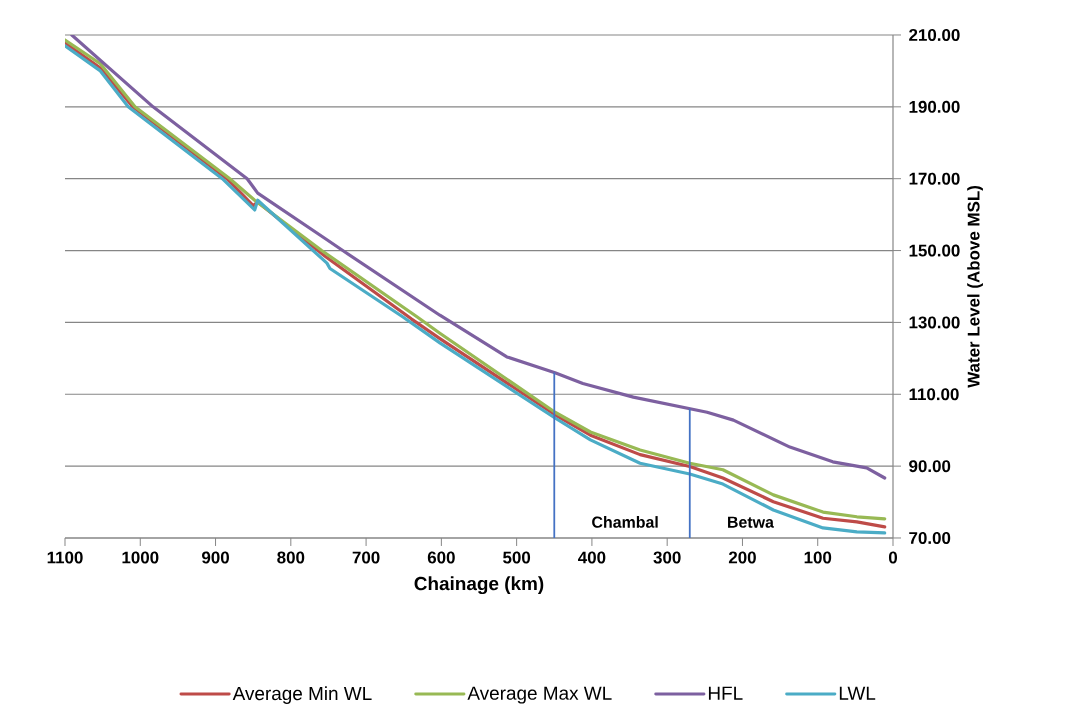  What do you see at coordinates (975, 287) in the screenshot?
I see `y-axis-title: Water Level (Above MSL)` at bounding box center [975, 287].